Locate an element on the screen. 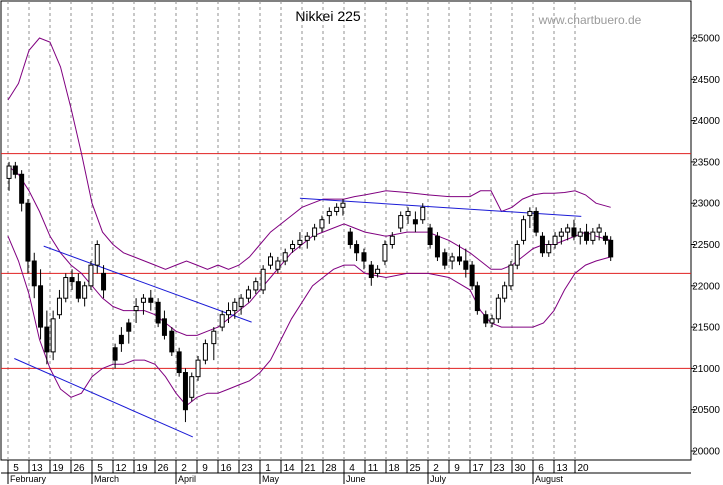 This screenshot has width=723, height=485. x-day-label: 28 is located at coordinates (331, 468).